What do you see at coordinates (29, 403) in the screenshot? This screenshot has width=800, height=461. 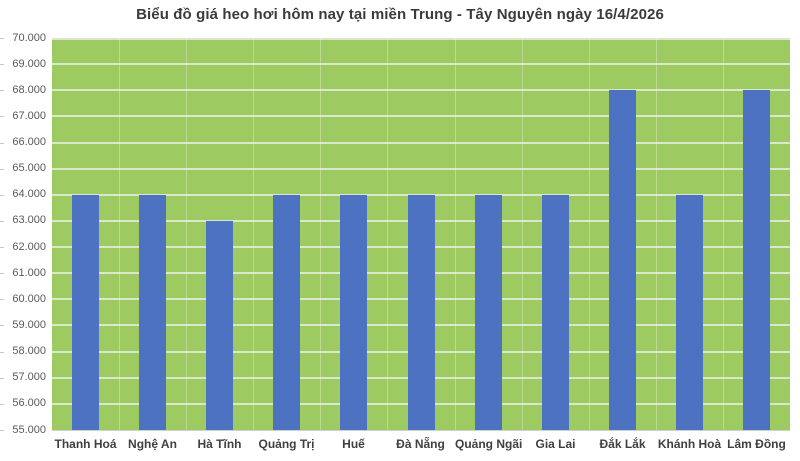 I see `y-tick-label: 56.000` at bounding box center [29, 403].